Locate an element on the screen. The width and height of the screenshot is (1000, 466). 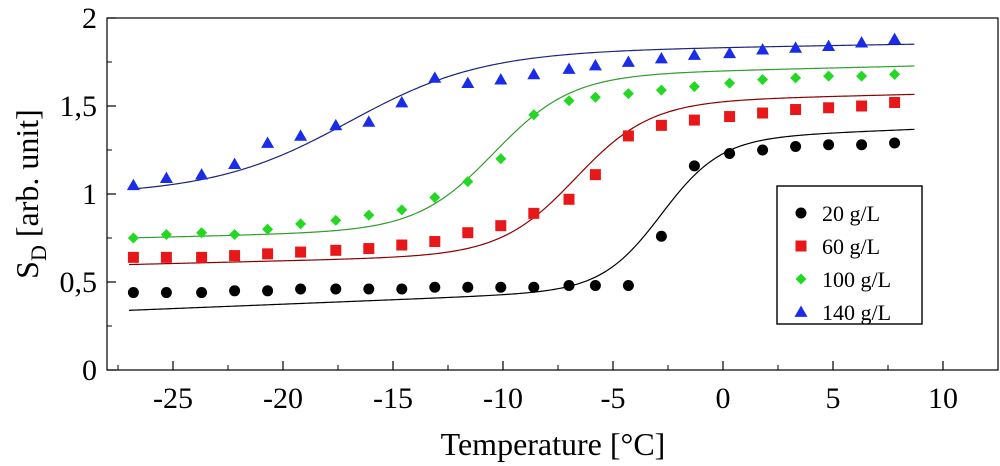
x-tick-label: -25 is located at coordinates (173, 398).